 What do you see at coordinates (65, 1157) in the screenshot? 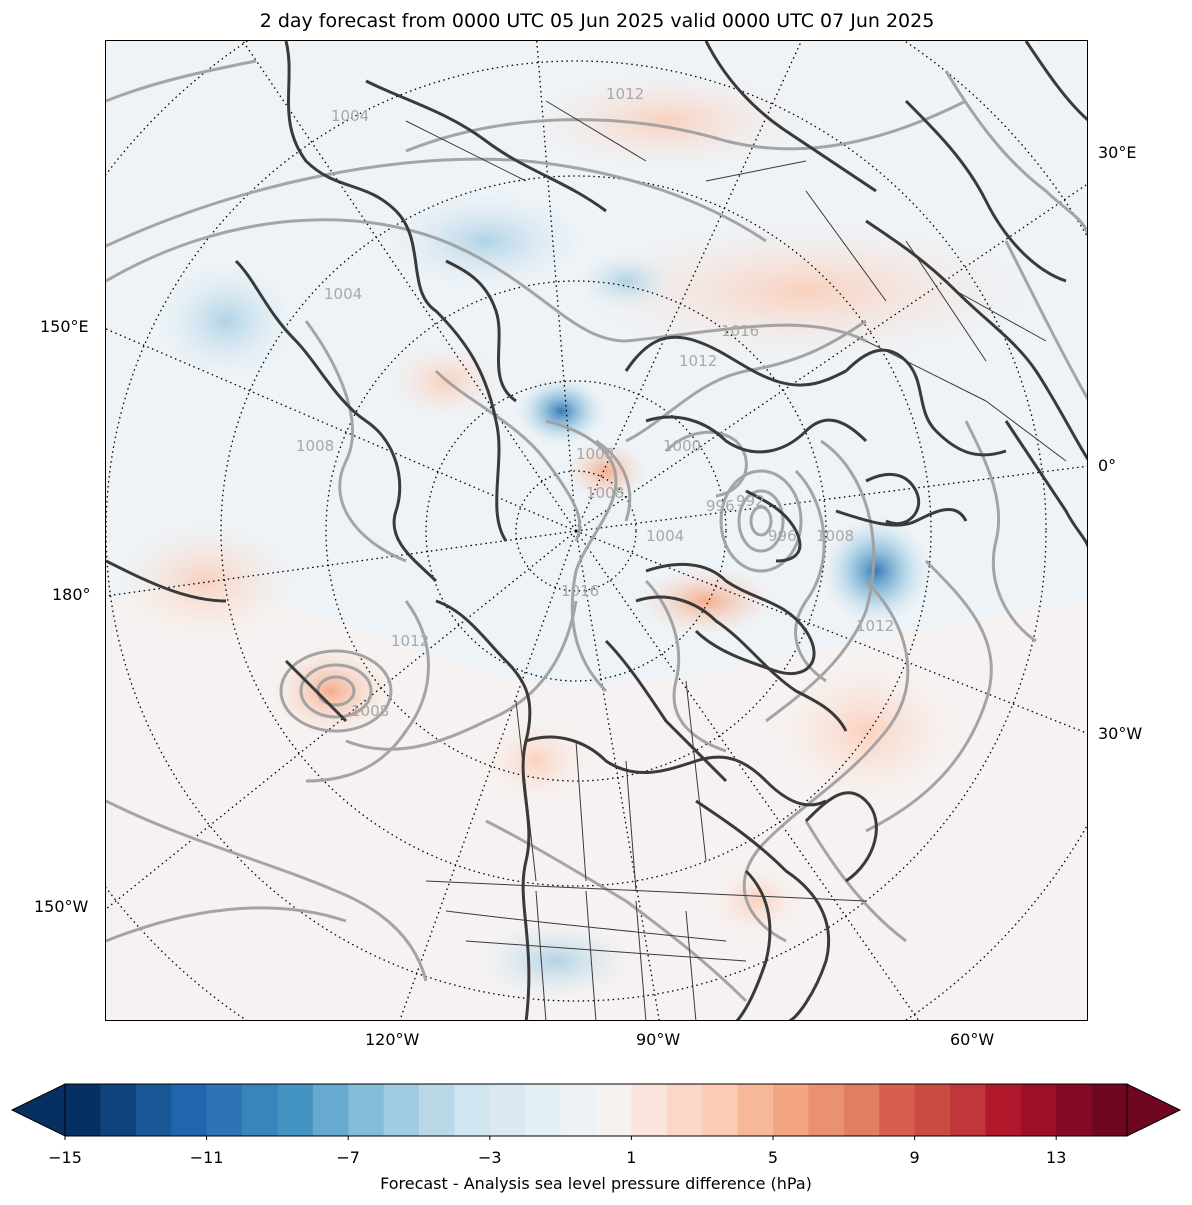
I see `colorbar-tick-label: −15` at bounding box center [65, 1157].